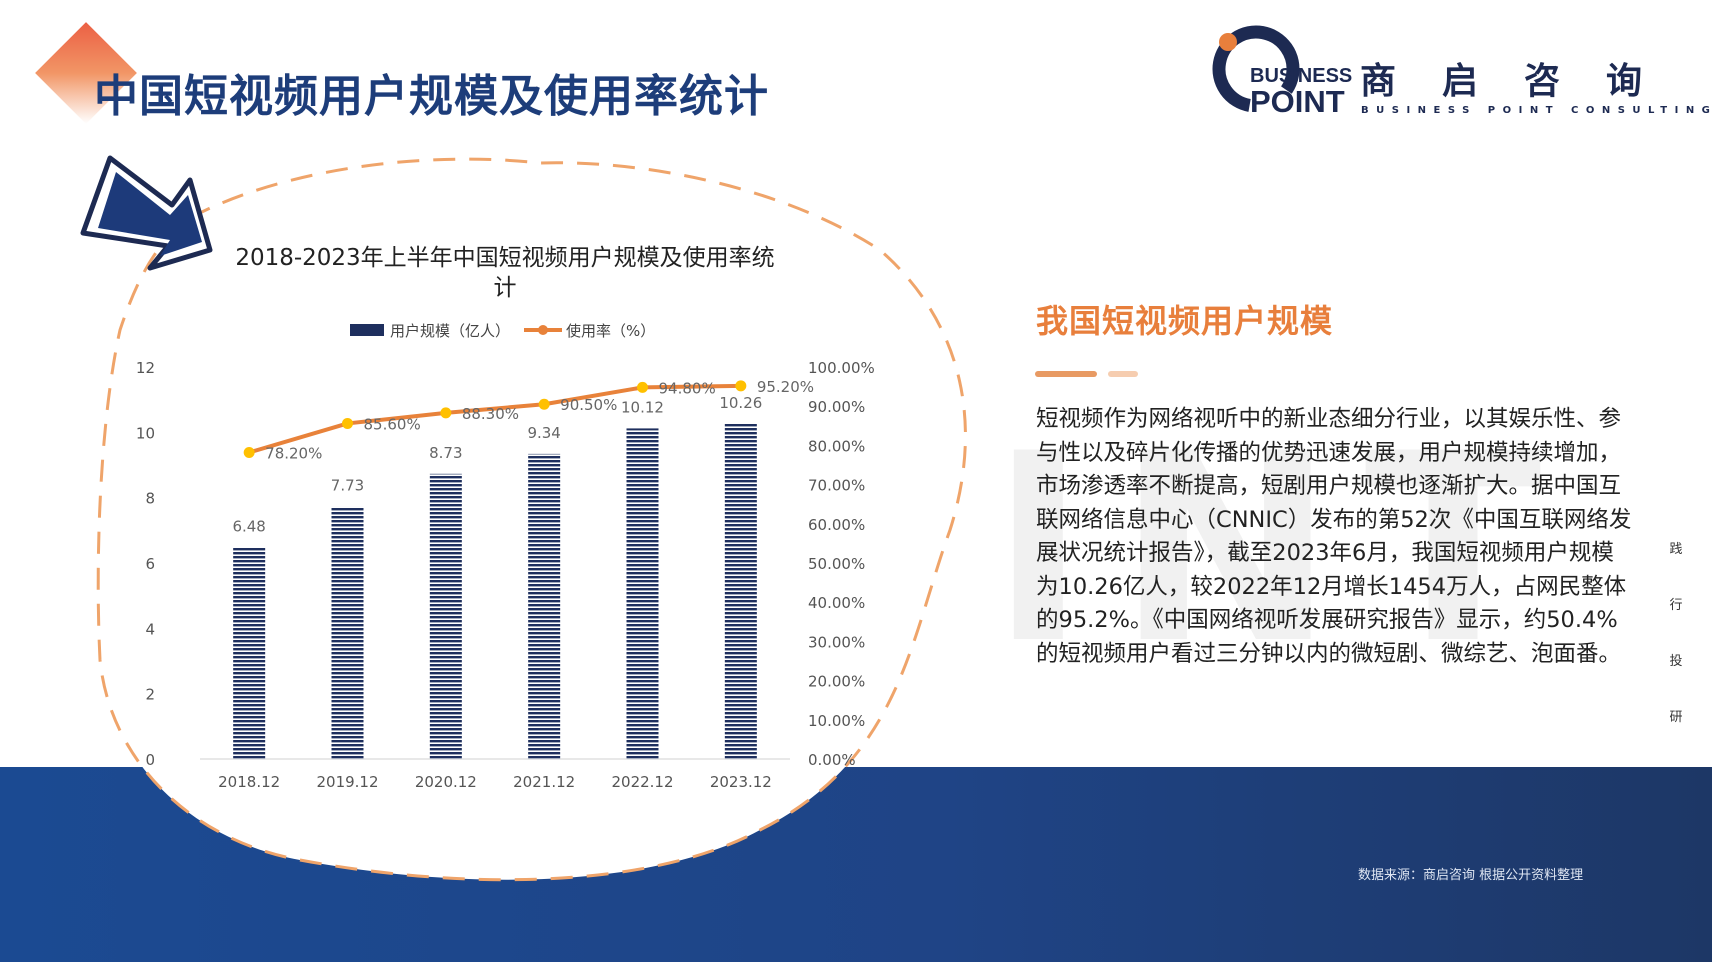 The width and height of the screenshot is (1712, 962). What do you see at coordinates (740, 403) in the screenshot?
I see `bar-value-label: 10.26` at bounding box center [740, 403].